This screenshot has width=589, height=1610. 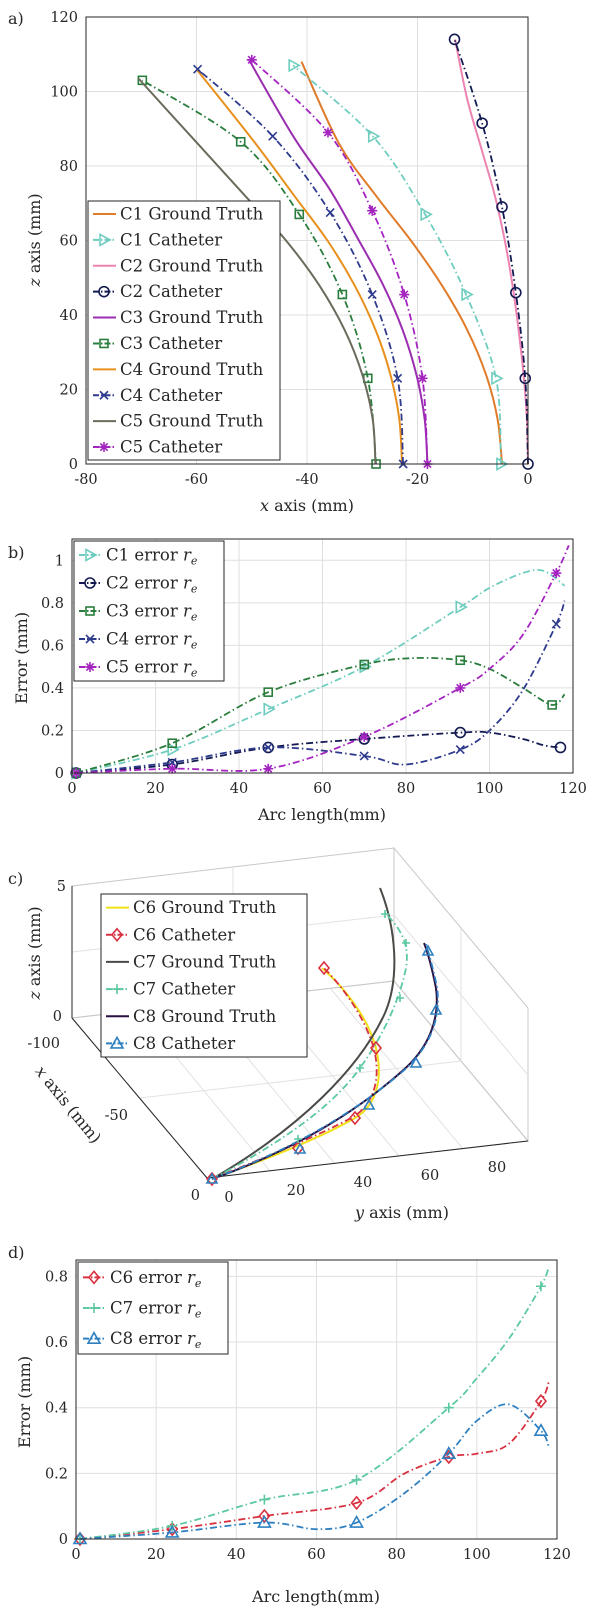 I want to click on chart-b-xlabel: Arc length(mm), so click(x=321, y=814).